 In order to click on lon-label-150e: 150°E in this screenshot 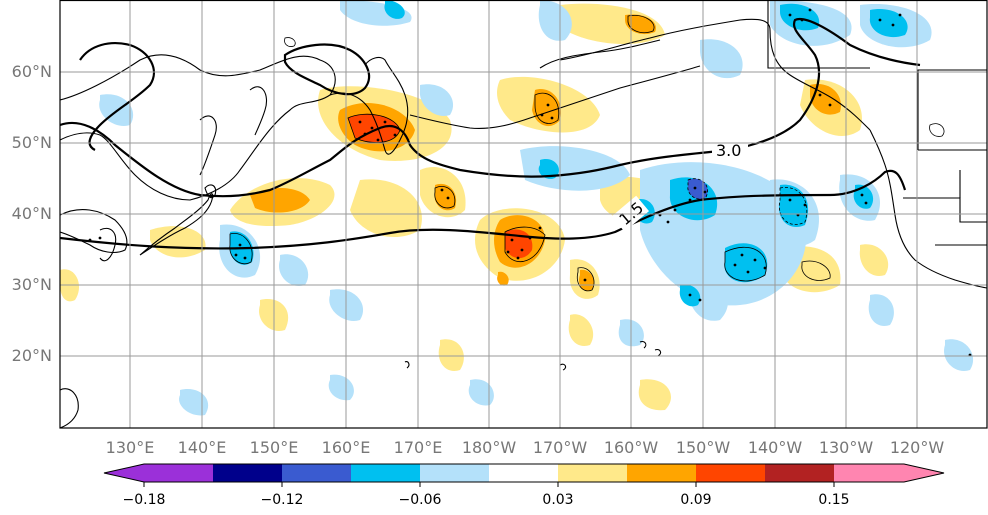, I will do `click(274, 447)`.